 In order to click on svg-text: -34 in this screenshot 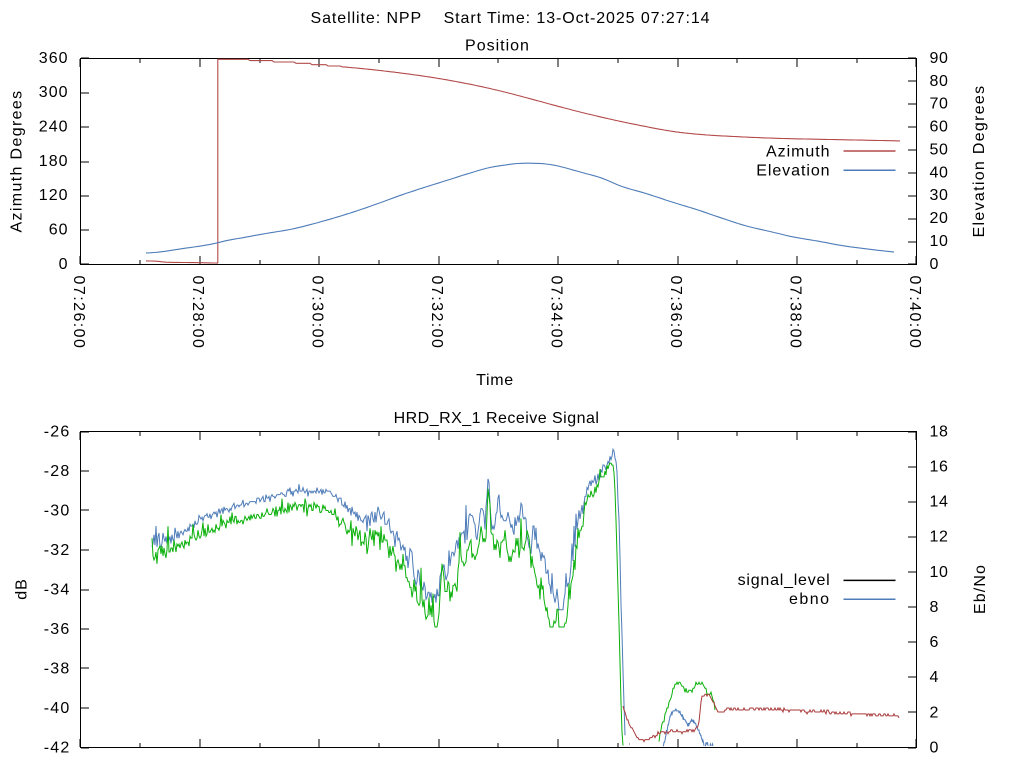, I will do `click(57, 589)`.